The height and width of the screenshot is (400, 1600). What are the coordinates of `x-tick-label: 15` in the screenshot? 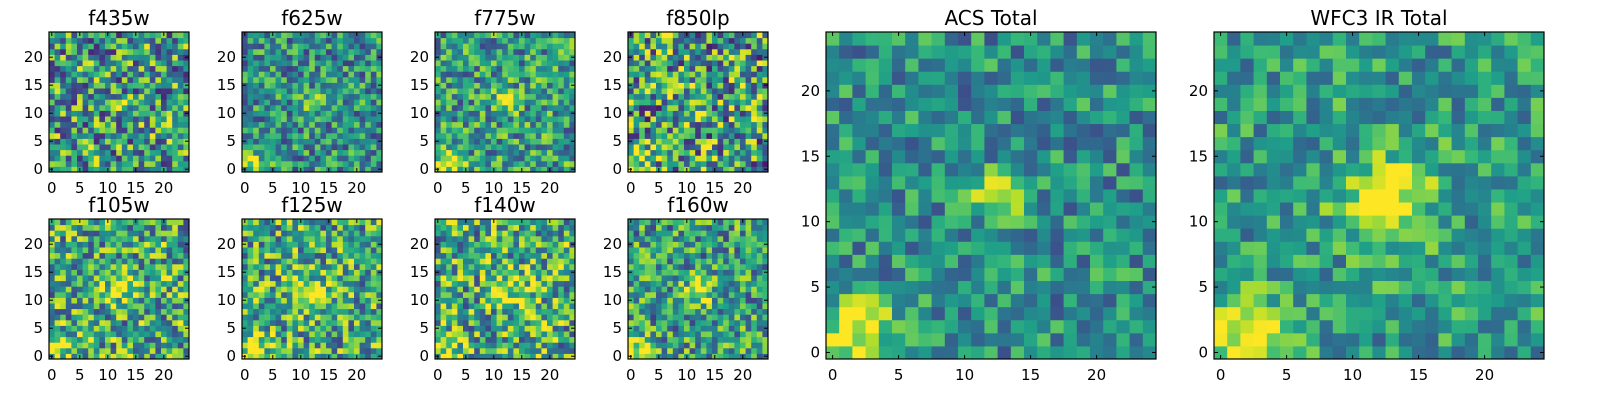 It's located at (521, 188).